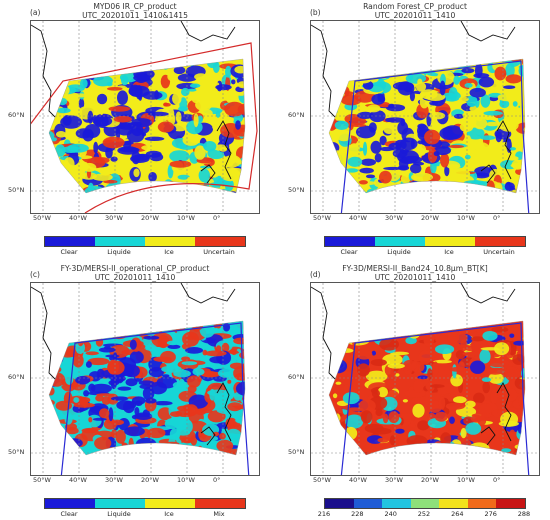 The width and height of the screenshot is (550, 520). Describe the element at coordinates (135, 15) in the screenshot. I see `panel-subtitle: UTC_20201011_1410&1415` at that location.